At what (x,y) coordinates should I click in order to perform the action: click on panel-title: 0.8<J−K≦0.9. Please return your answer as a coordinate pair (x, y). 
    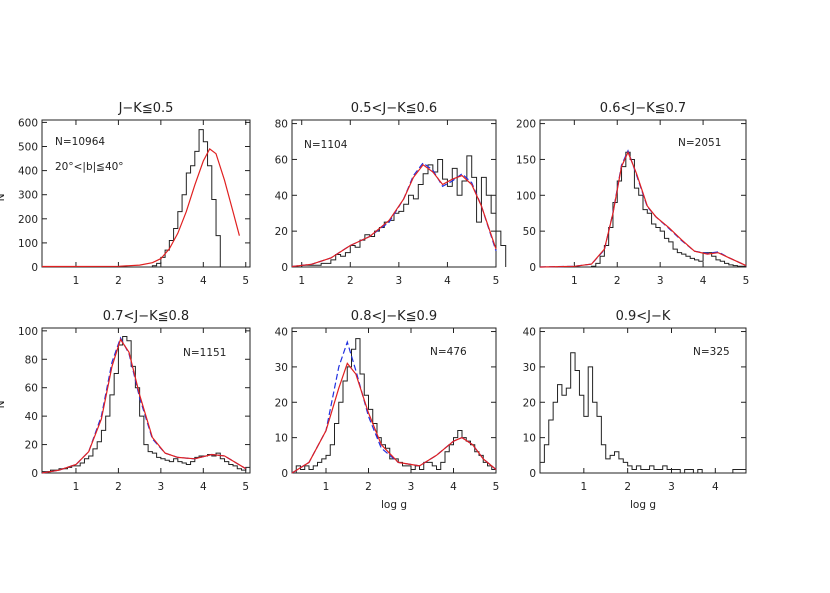
    Looking at the image, I should click on (394, 316).